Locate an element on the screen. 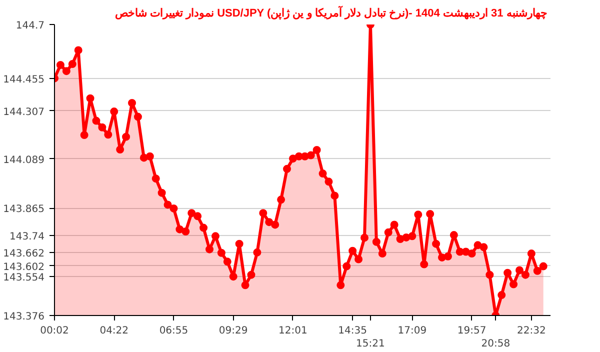  y-tick-label: 144.089 is located at coordinates (24, 160).